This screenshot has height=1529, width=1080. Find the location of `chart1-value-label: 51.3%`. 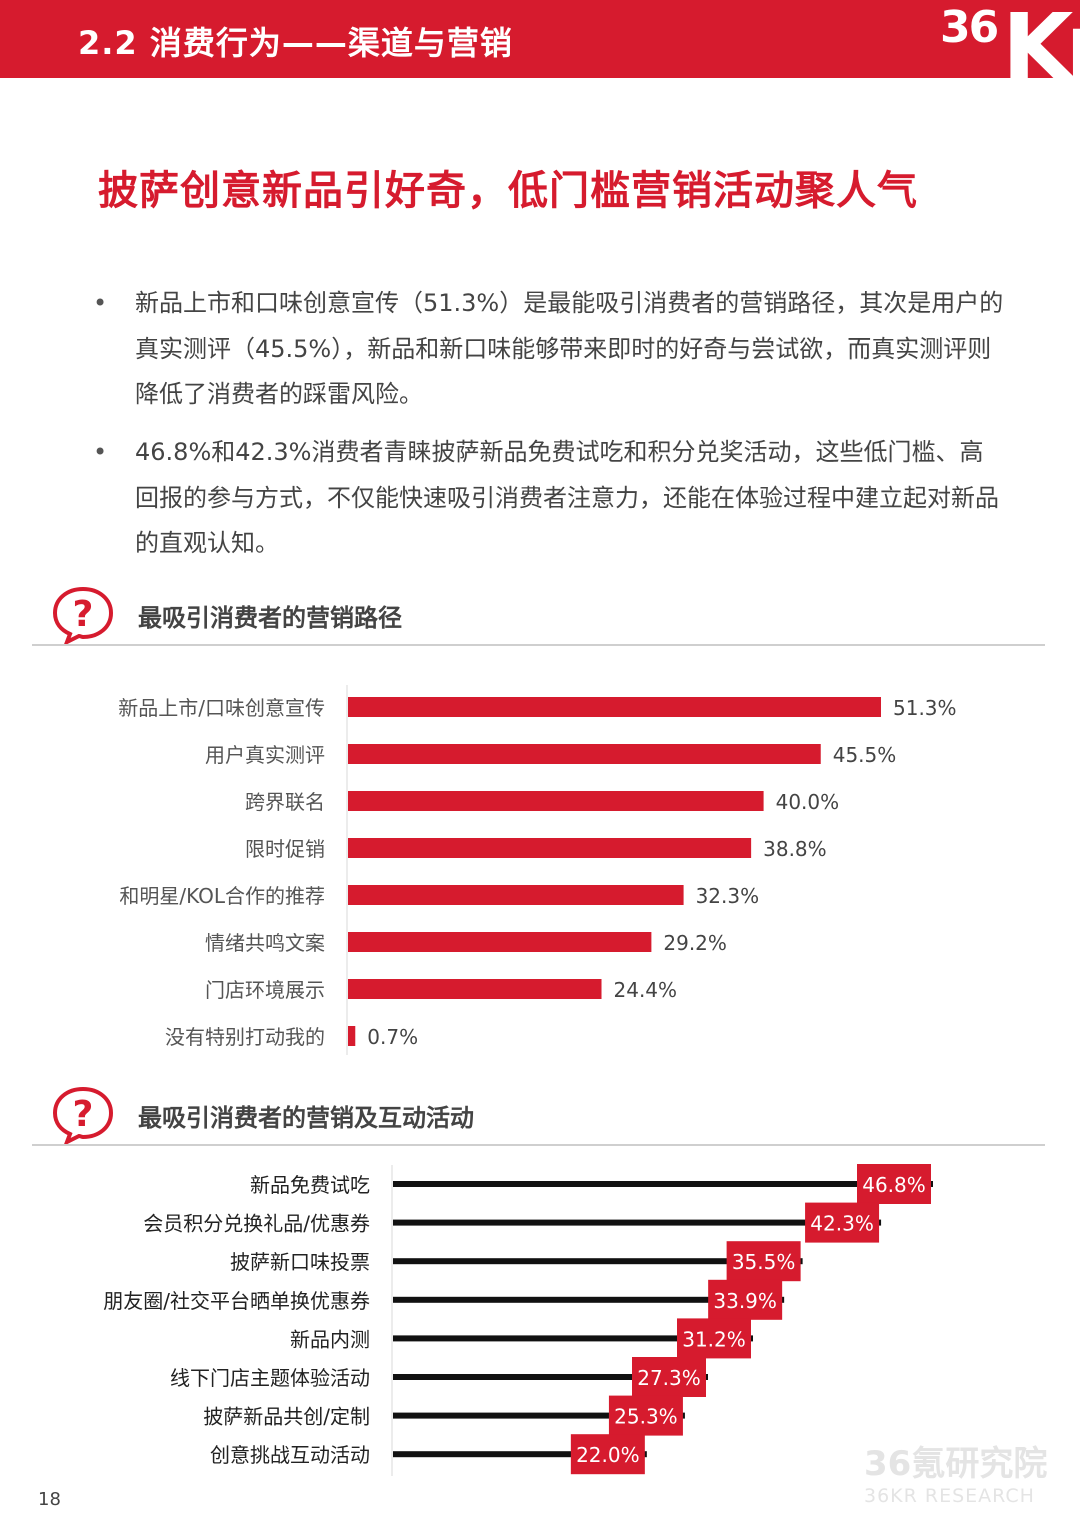

chart1-value-label: 51.3% is located at coordinates (925, 708).